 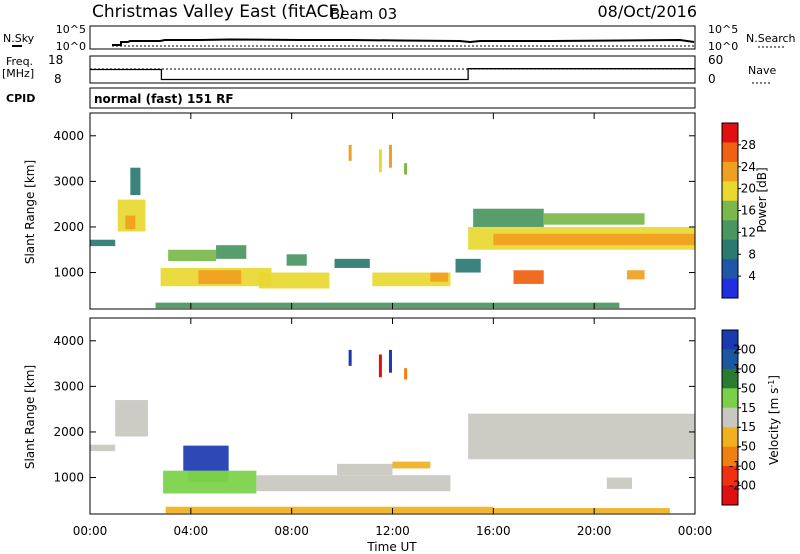 I want to click on colorbar-tick-label-3: 15, so click(x=748, y=408).